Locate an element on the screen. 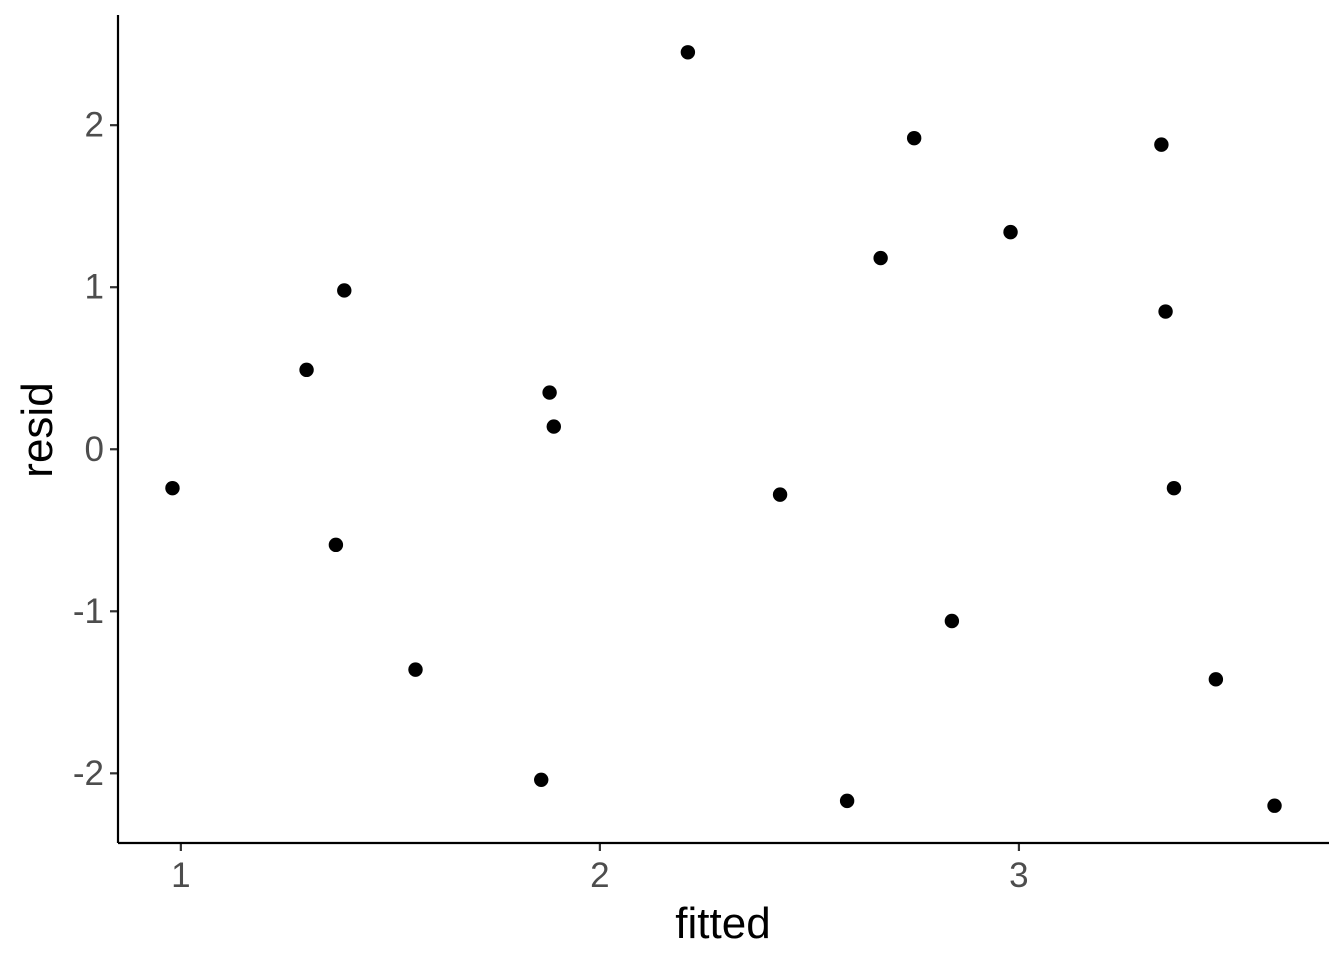  y-axis-ticks: -2 -1 0 1 2 is located at coordinates (95, 449).